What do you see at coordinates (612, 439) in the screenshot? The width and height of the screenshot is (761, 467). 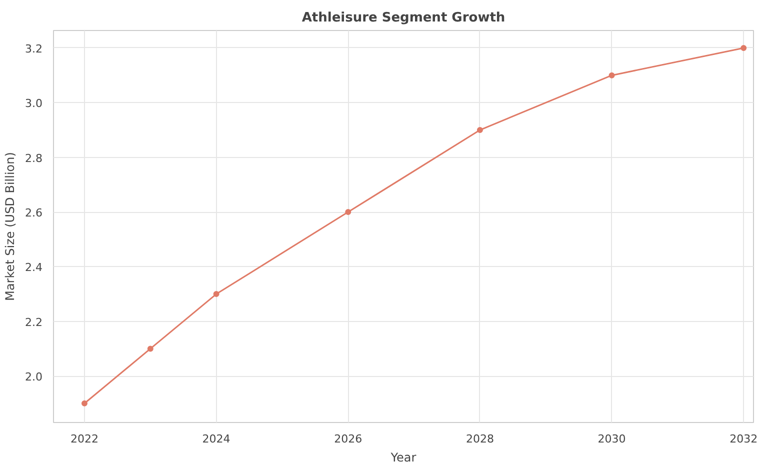 I see `x-tick-label: 2030` at bounding box center [612, 439].